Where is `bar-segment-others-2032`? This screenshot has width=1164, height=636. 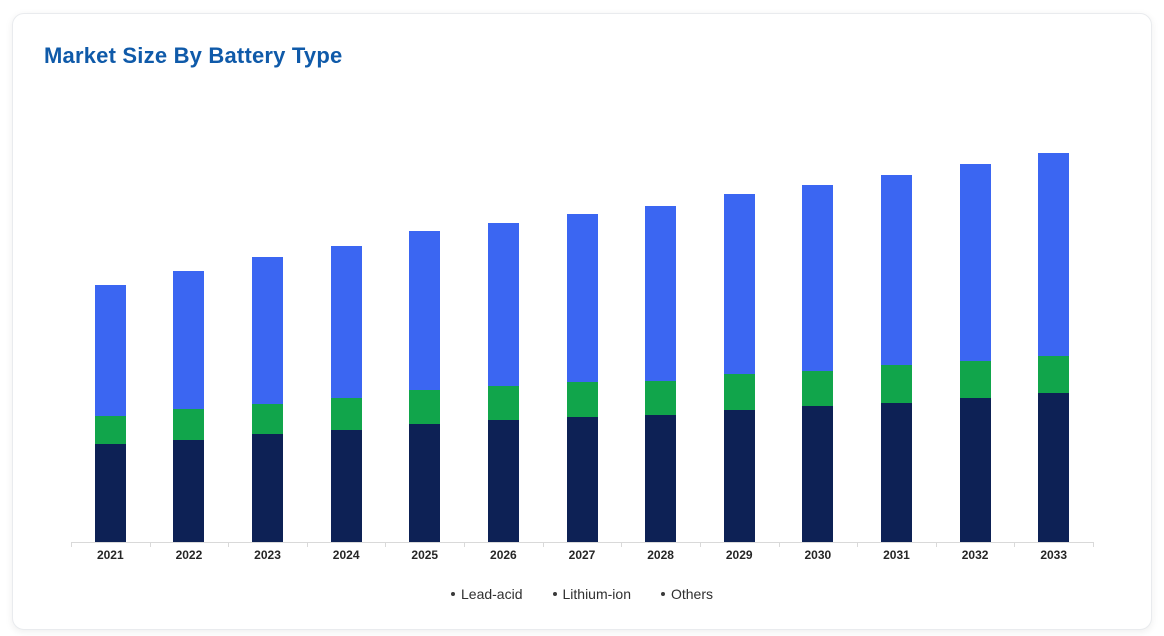
bar-segment-others-2032 is located at coordinates (975, 379).